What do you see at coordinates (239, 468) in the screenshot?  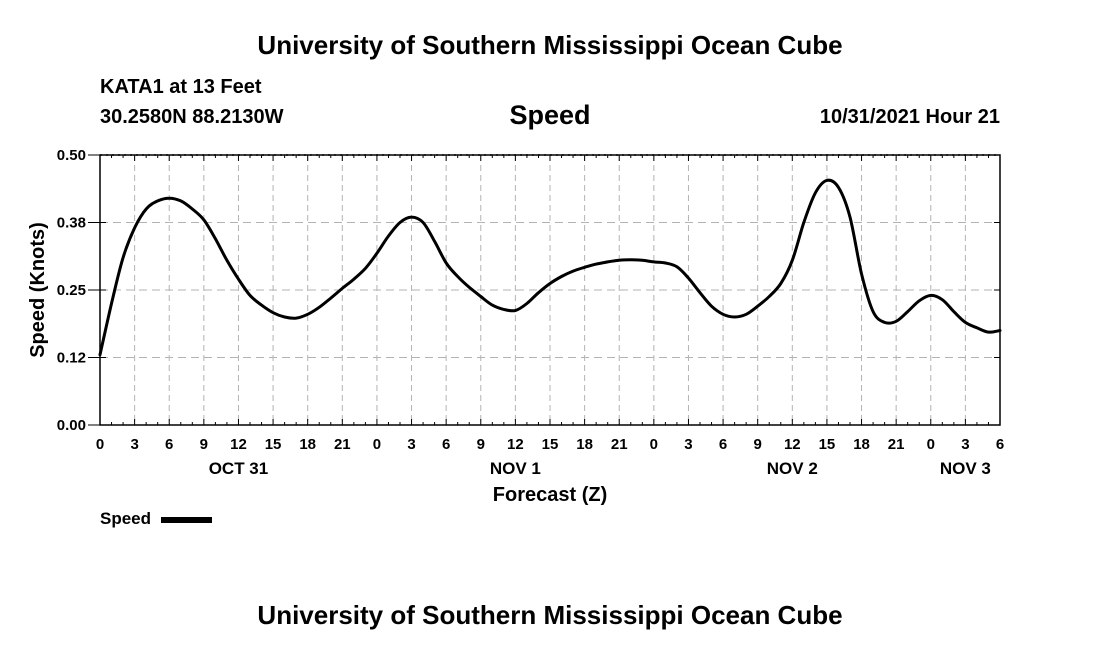 I see `day-label: OCT 31` at bounding box center [239, 468].